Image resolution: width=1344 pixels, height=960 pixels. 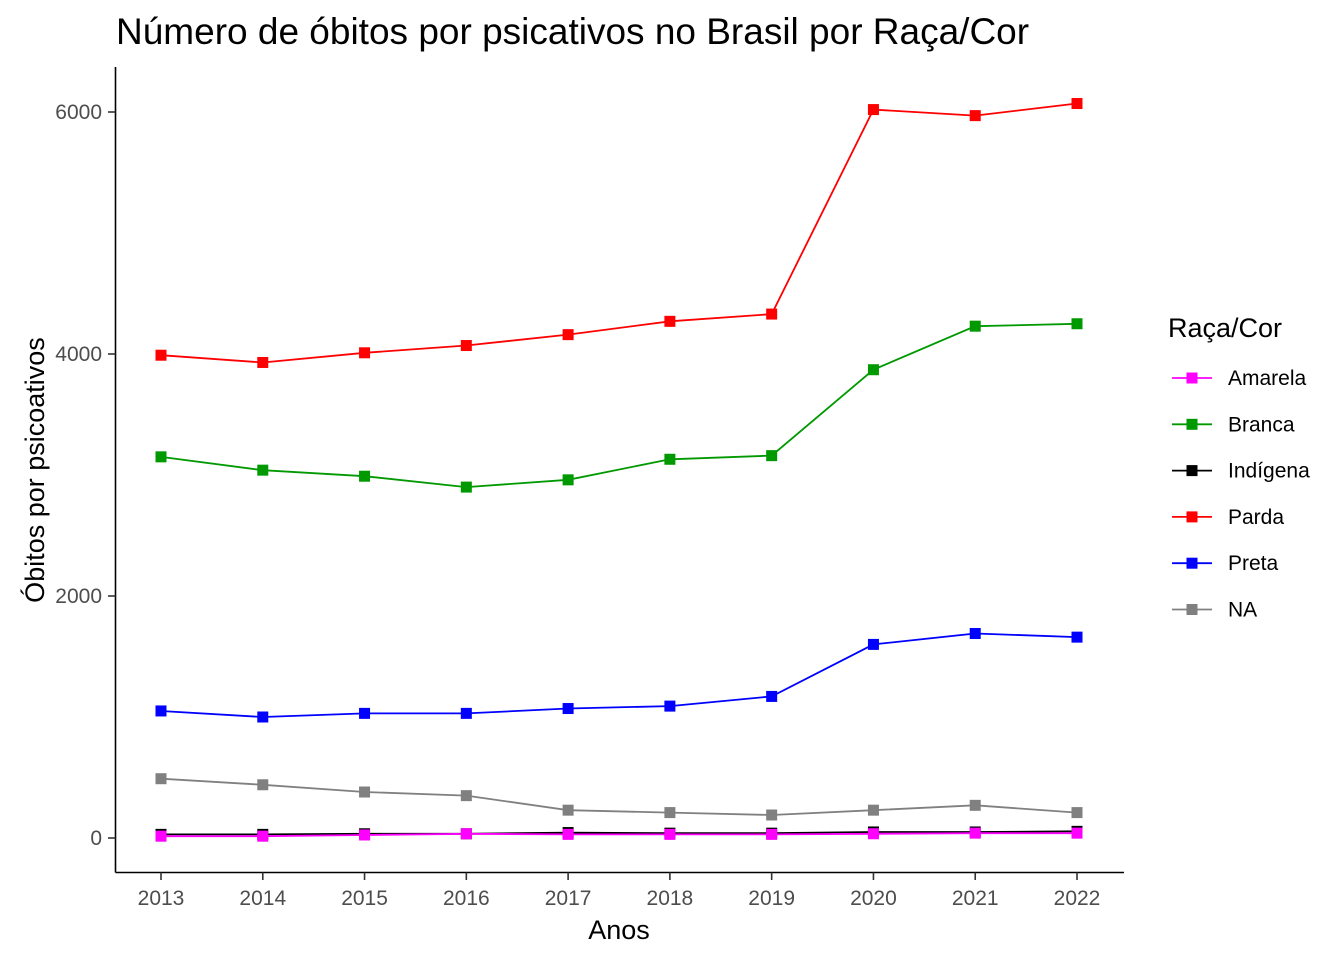 I want to click on series-line-branca, so click(x=619, y=405).